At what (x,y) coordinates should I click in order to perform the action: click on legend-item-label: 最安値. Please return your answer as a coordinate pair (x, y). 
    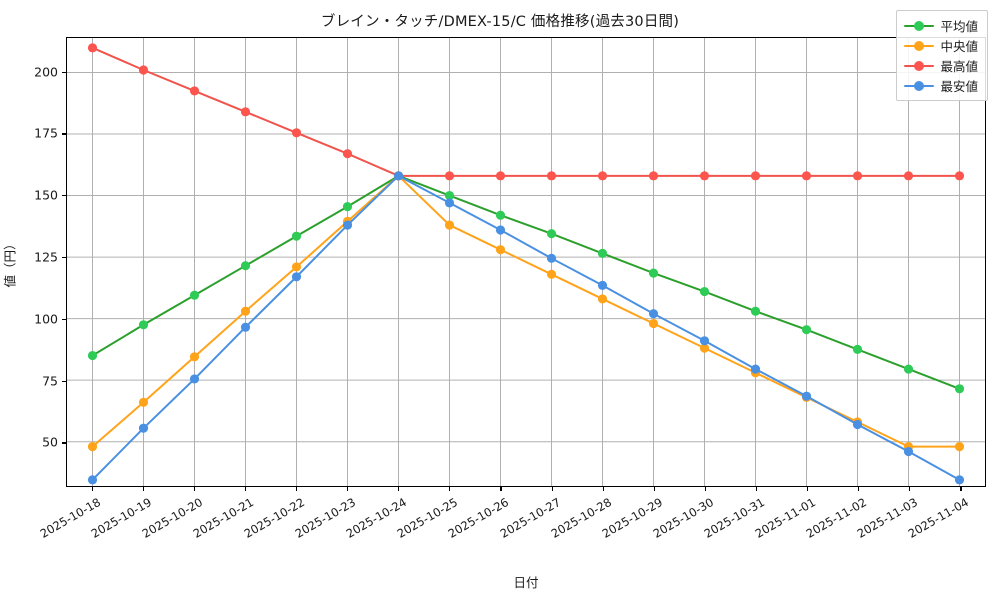
    Looking at the image, I should click on (959, 86).